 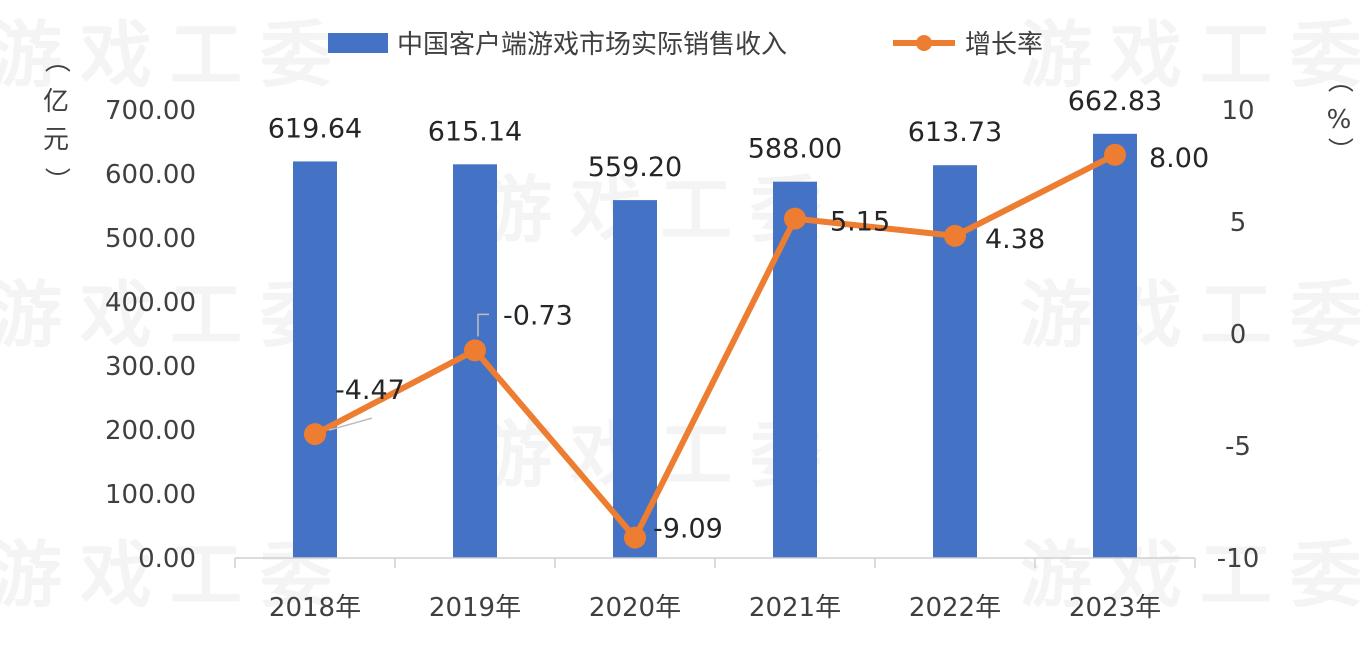 What do you see at coordinates (955, 361) in the screenshot?
I see `bar-2022年` at bounding box center [955, 361].